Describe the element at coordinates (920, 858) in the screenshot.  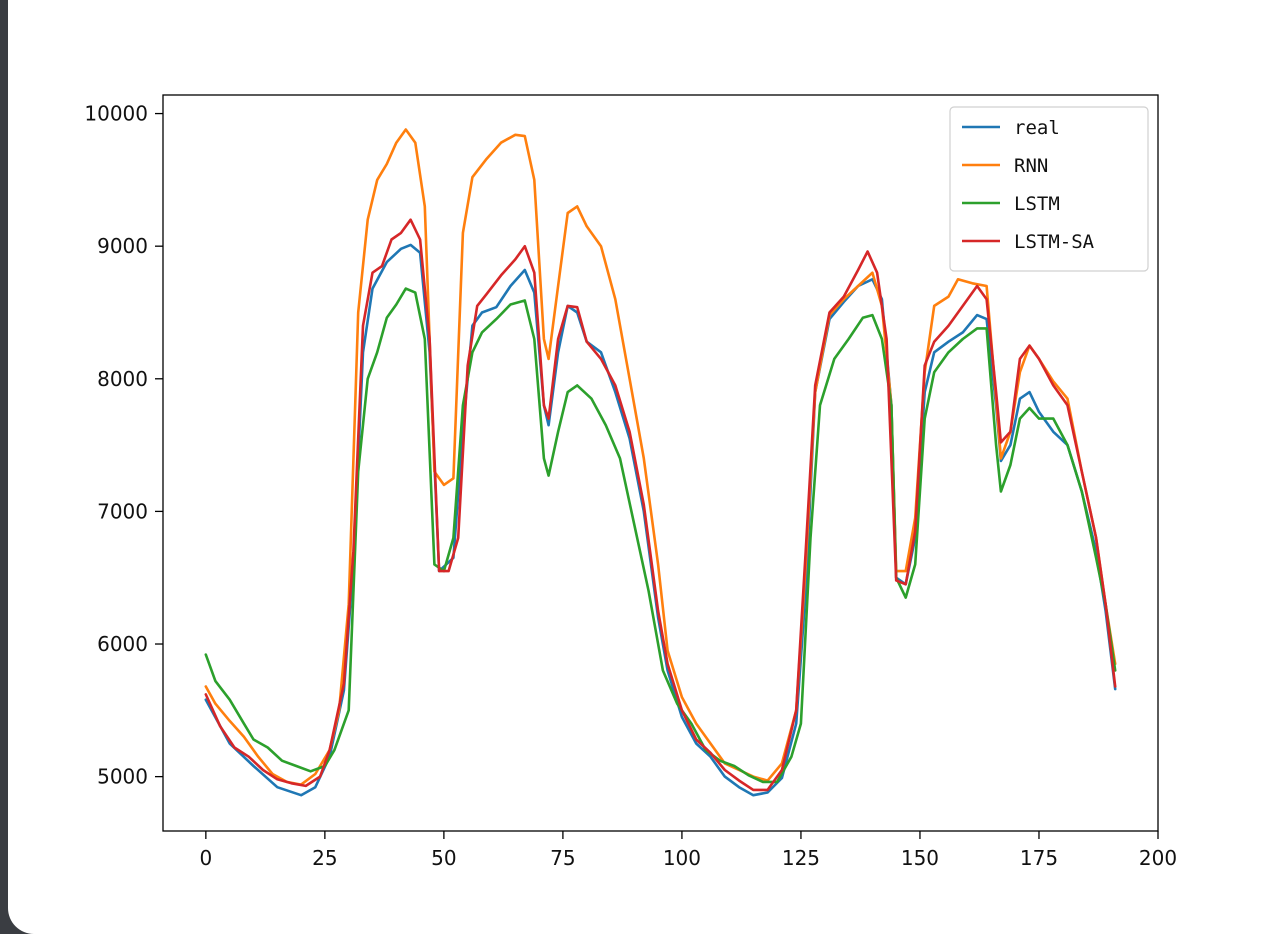
I see `x-tick-label: 150` at that location.